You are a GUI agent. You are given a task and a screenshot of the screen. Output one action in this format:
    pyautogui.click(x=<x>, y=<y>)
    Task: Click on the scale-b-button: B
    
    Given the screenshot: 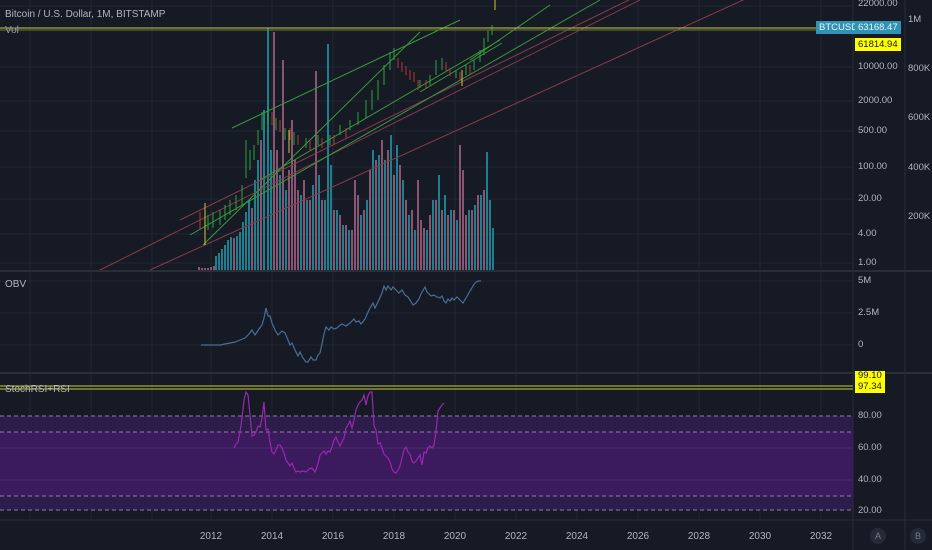 What is the action you would take?
    pyautogui.click(x=918, y=536)
    